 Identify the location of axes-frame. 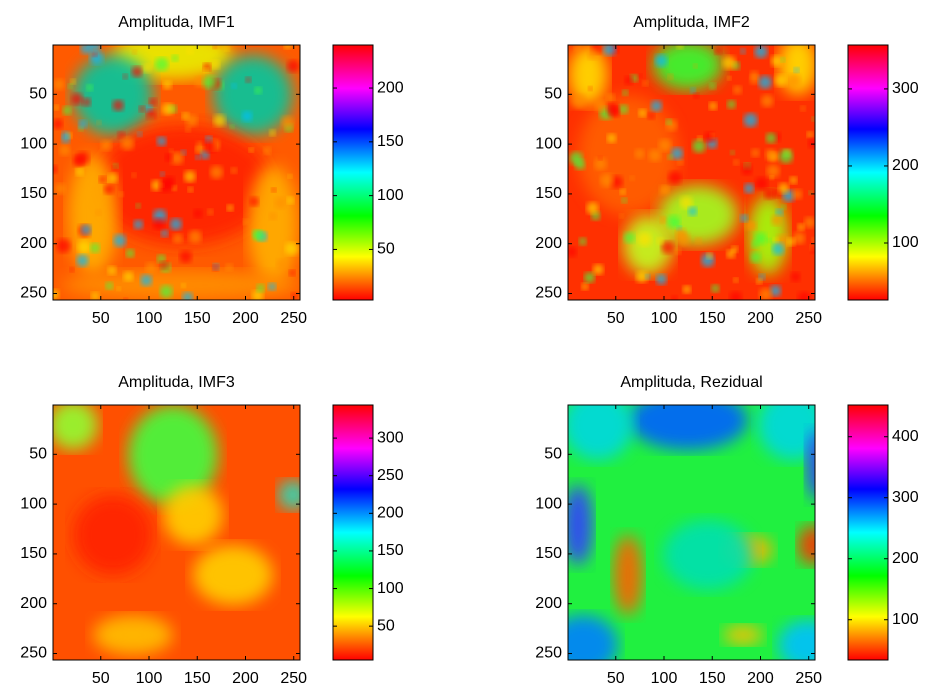
(691, 532).